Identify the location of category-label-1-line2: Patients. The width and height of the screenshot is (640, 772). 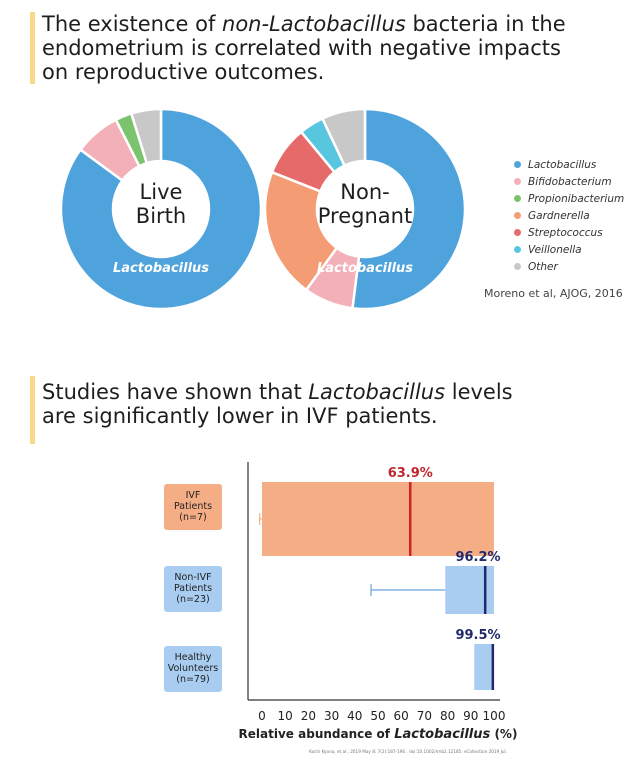
(193, 506).